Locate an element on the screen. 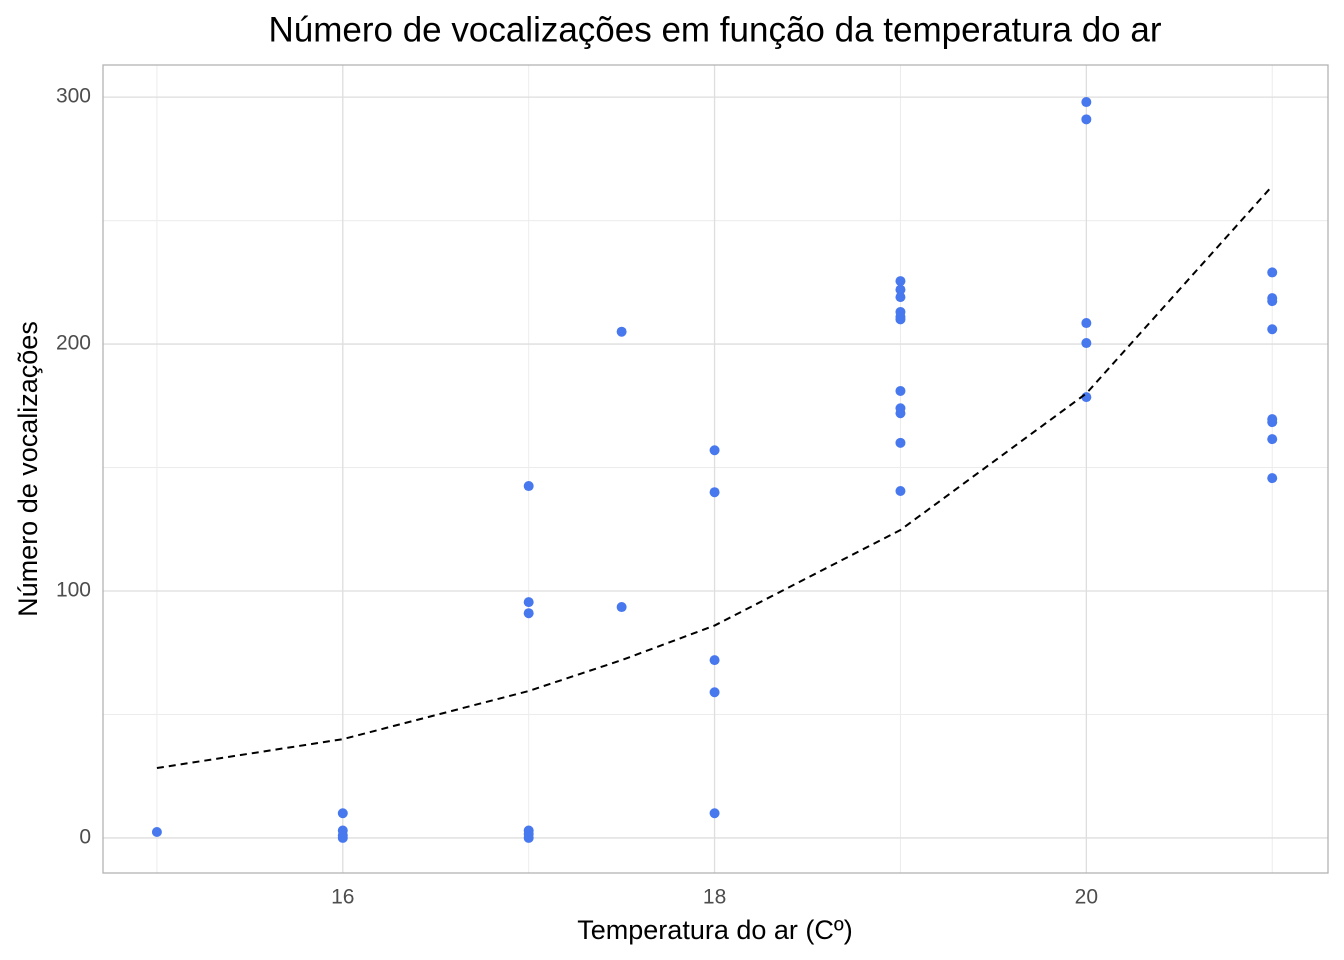 This screenshot has height=960, width=1344. y-axis-title: Número de vocalizações is located at coordinates (28, 469).